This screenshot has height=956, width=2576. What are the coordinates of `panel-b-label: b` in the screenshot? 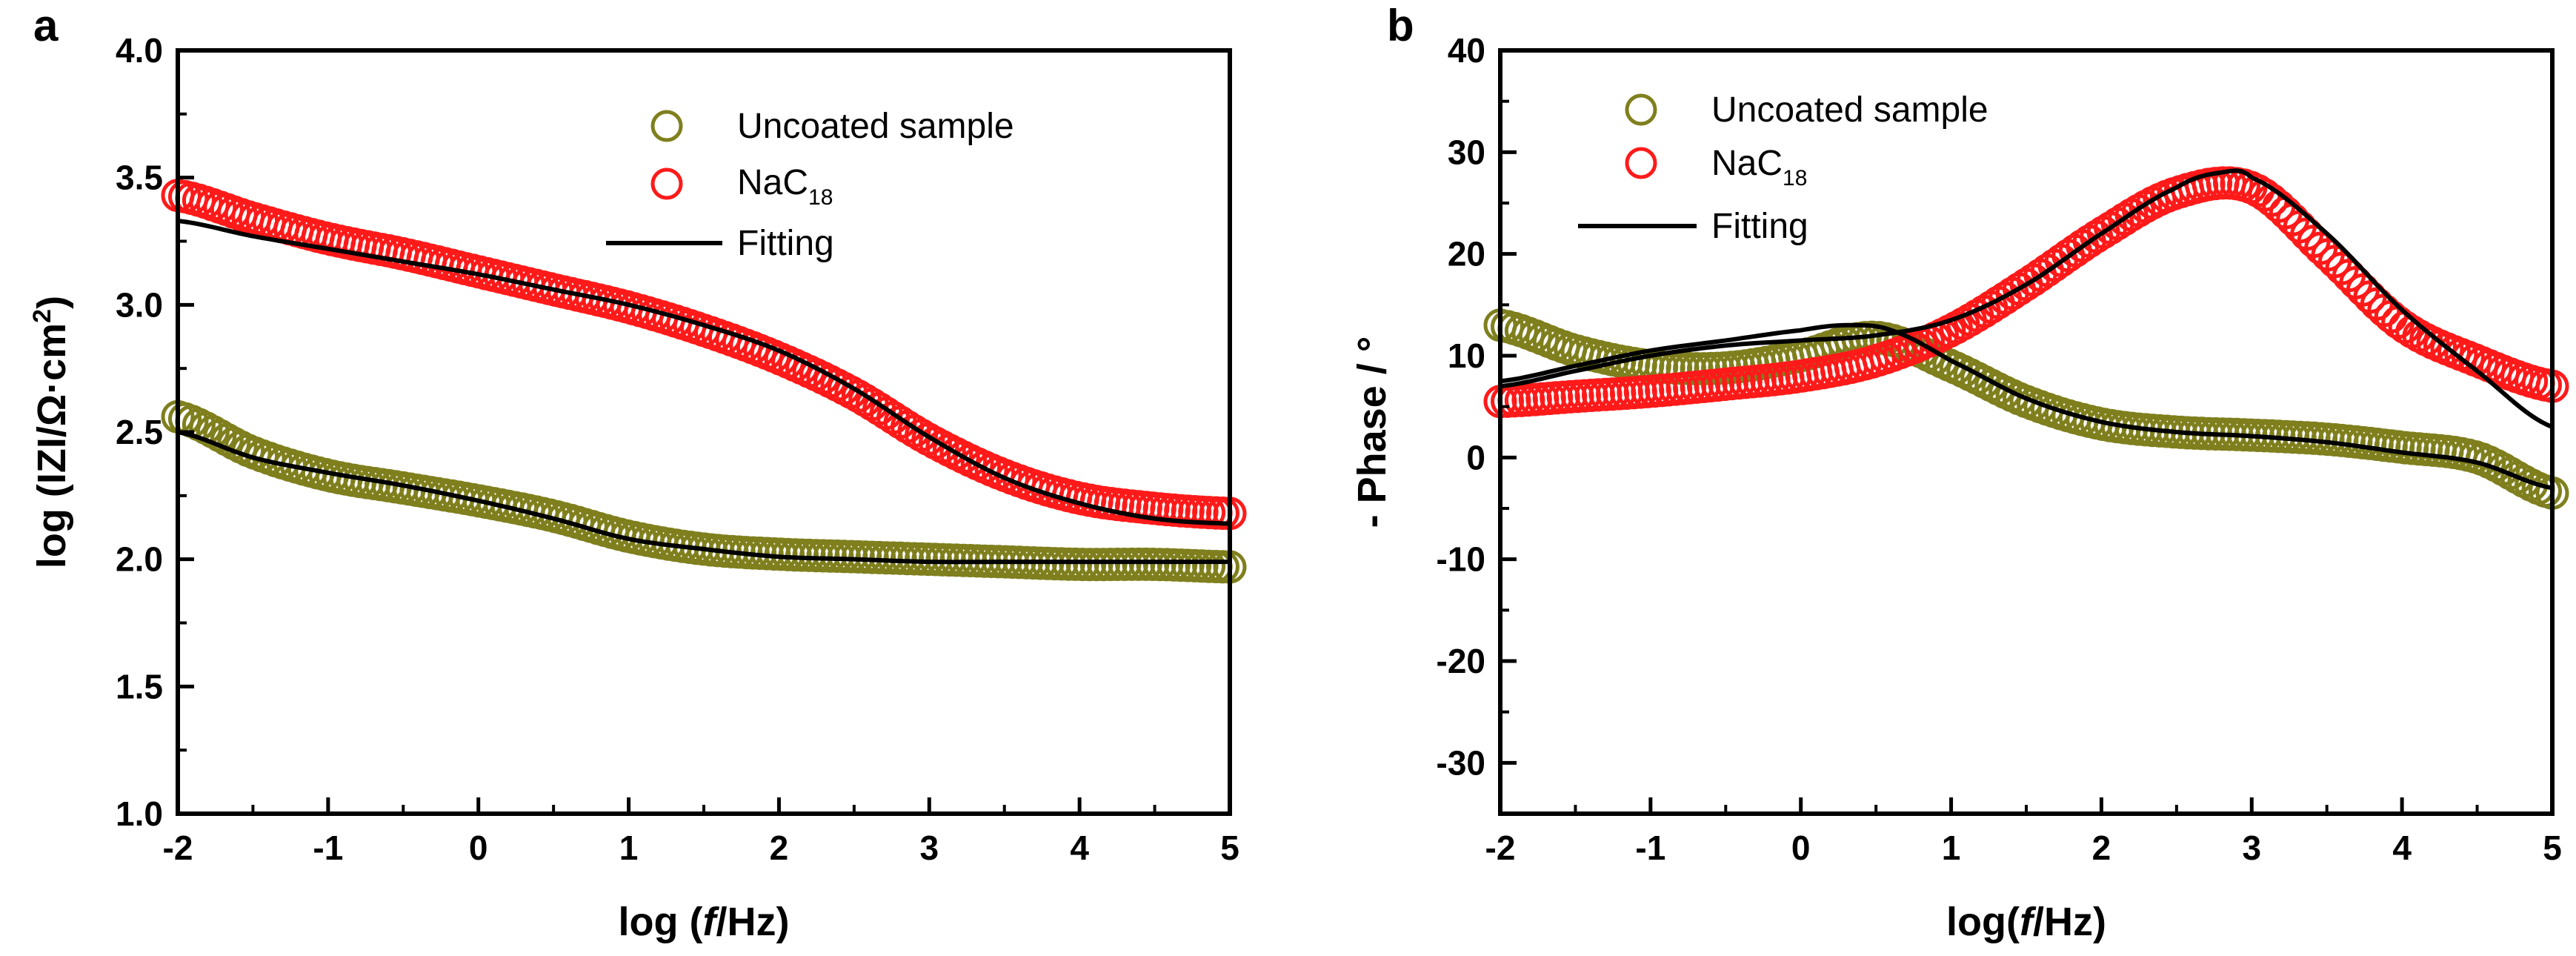 It's located at (1400, 25).